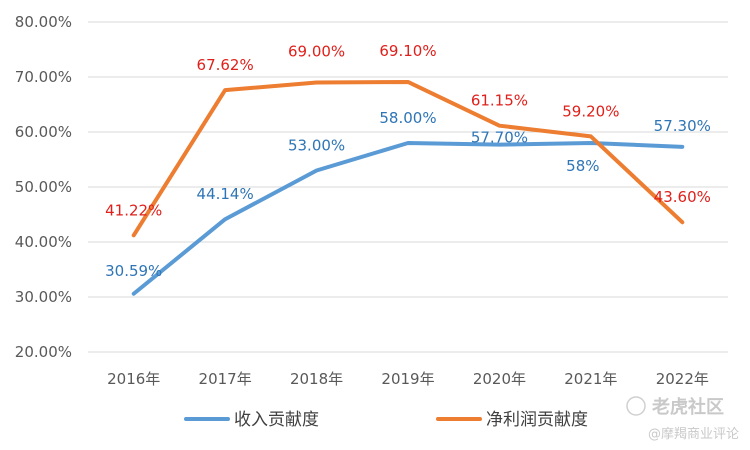  What do you see at coordinates (682, 197) in the screenshot?
I see `data-label: 43.60%` at bounding box center [682, 197].